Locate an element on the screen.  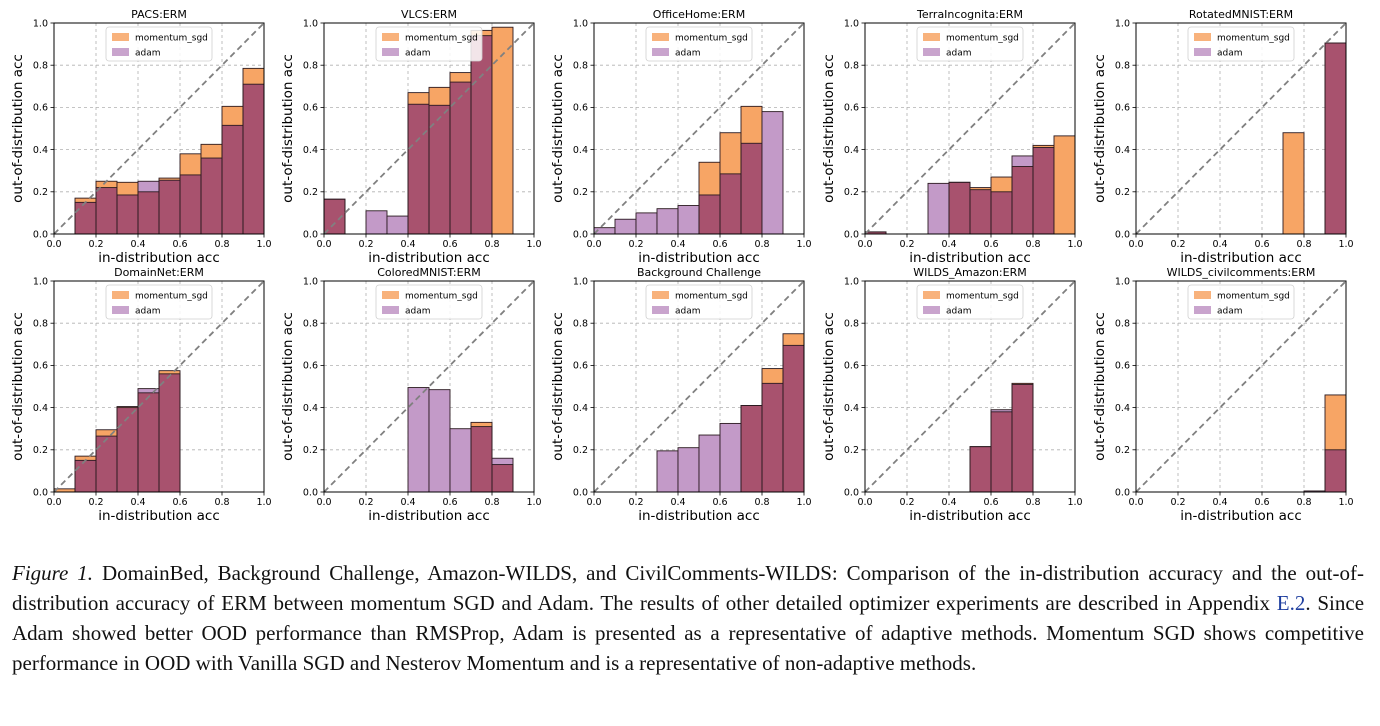
chart-title: WILDS_civilcomments:ERM is located at coordinates (1241, 272).